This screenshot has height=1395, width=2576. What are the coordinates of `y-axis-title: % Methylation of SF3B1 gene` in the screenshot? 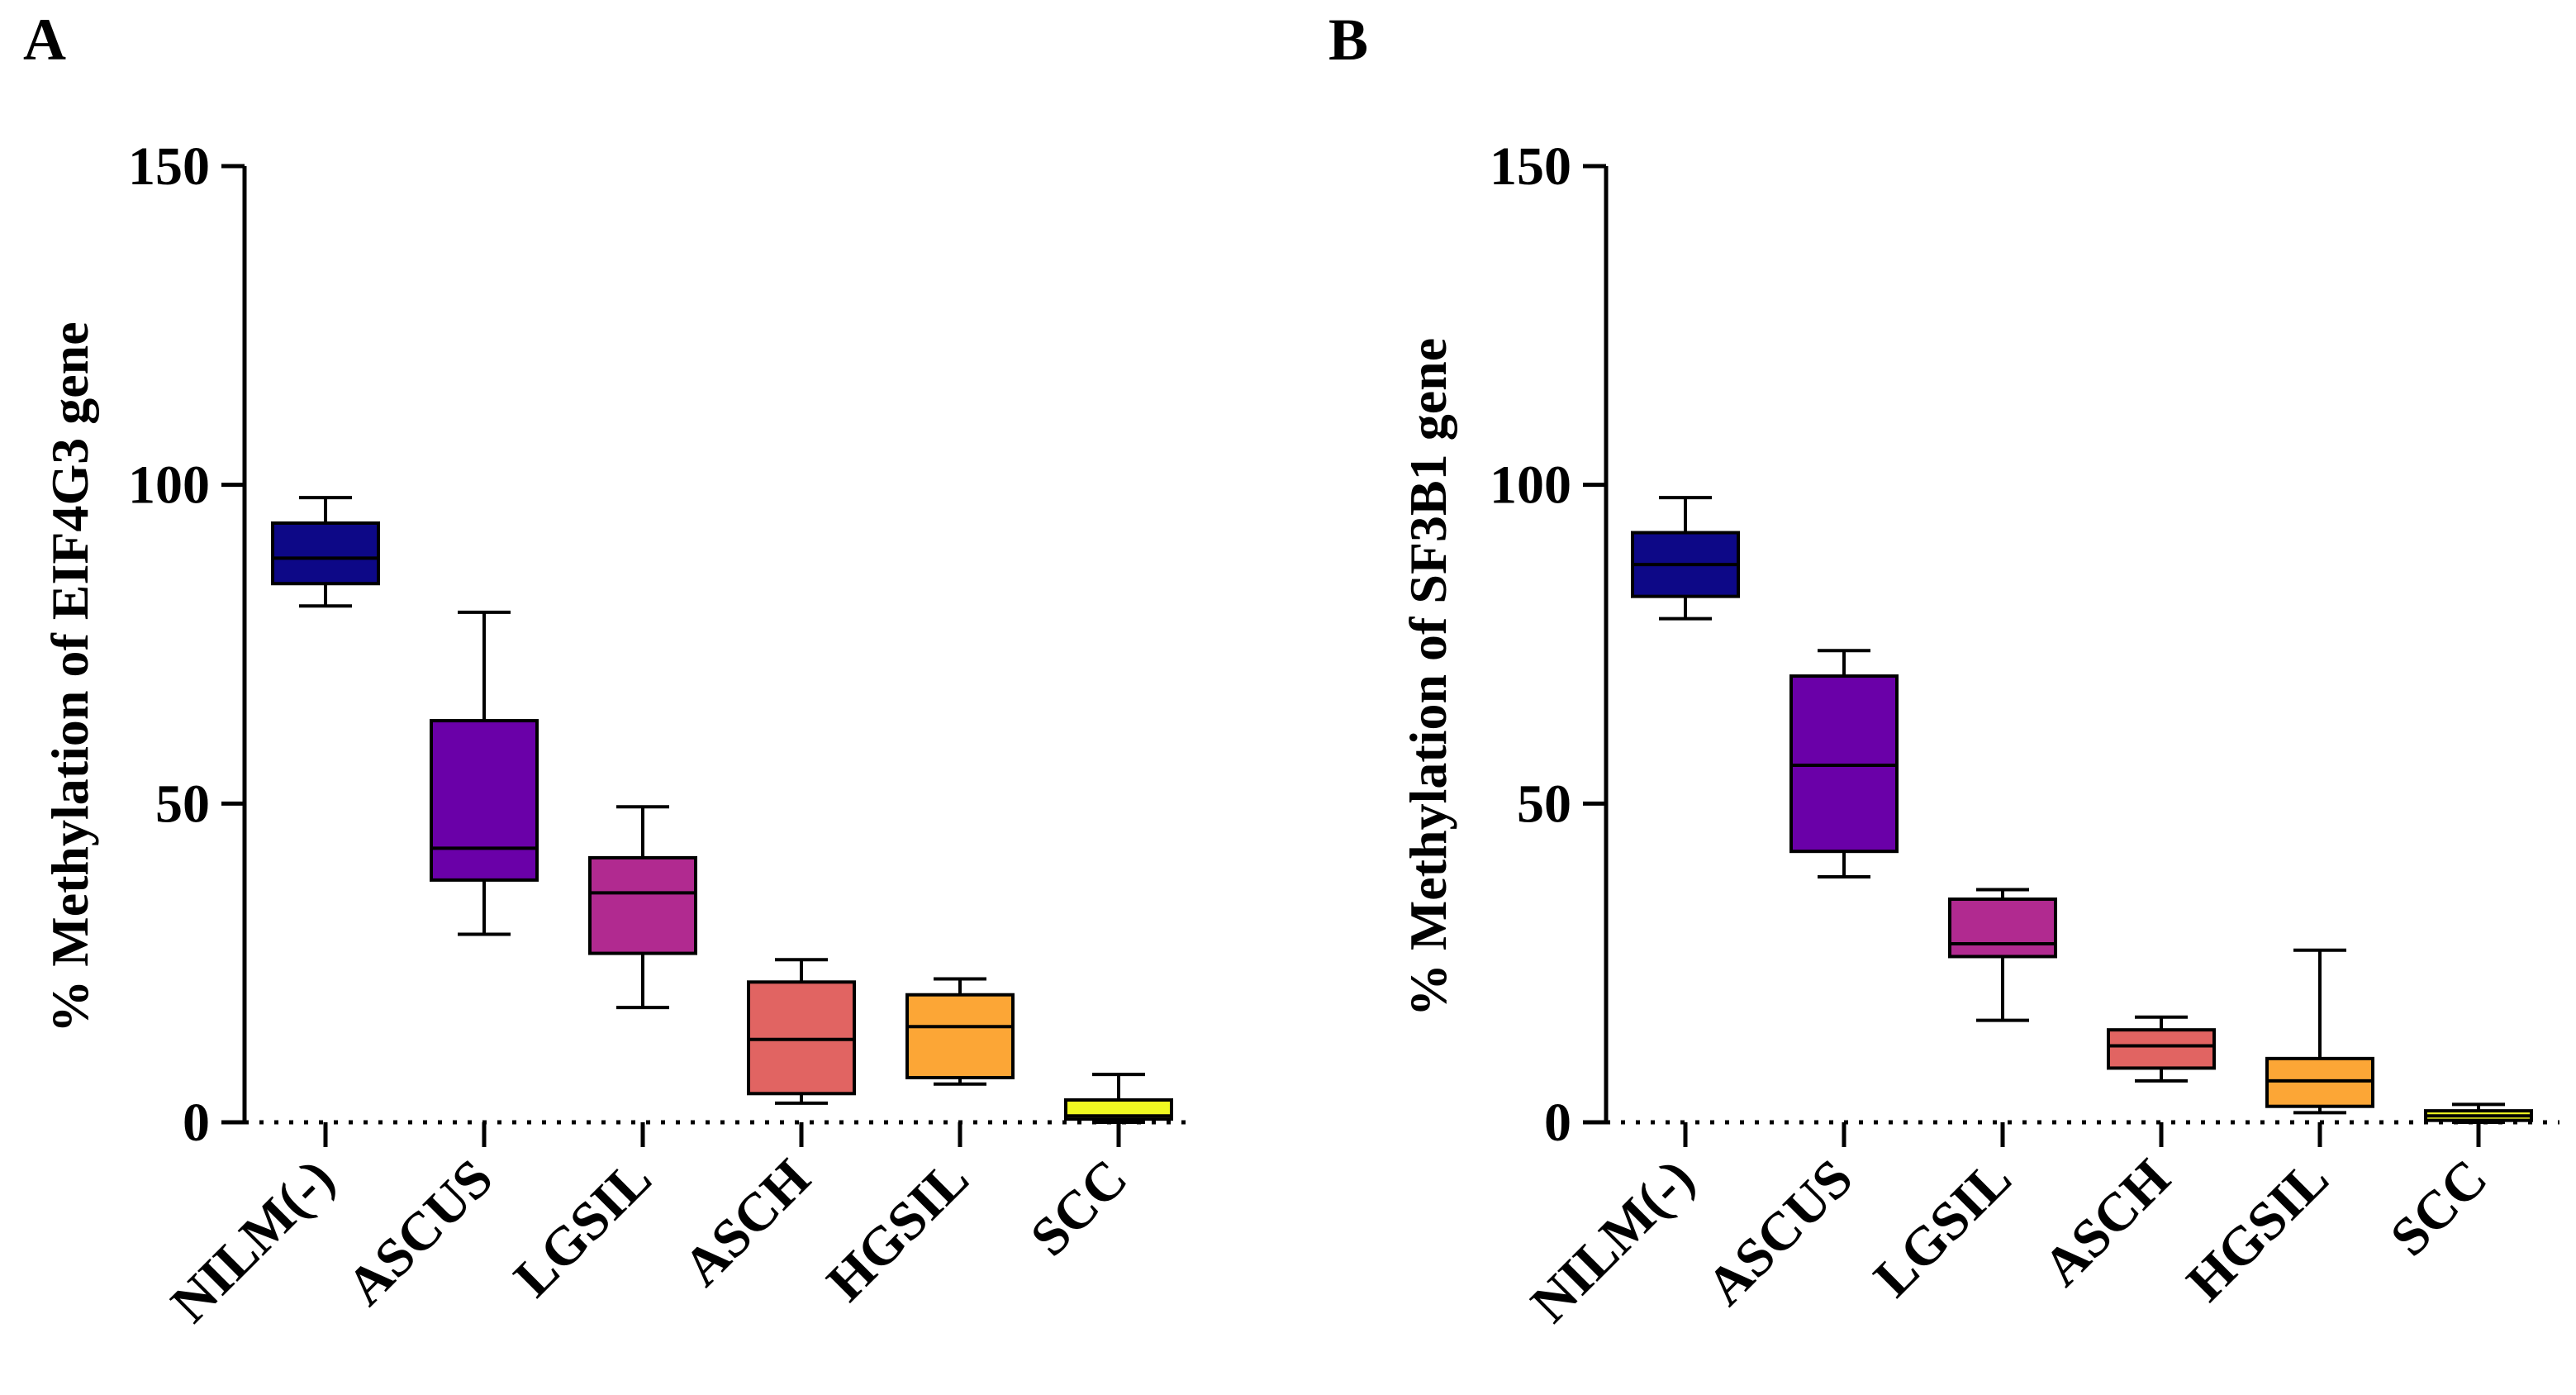 It's located at (1428, 677).